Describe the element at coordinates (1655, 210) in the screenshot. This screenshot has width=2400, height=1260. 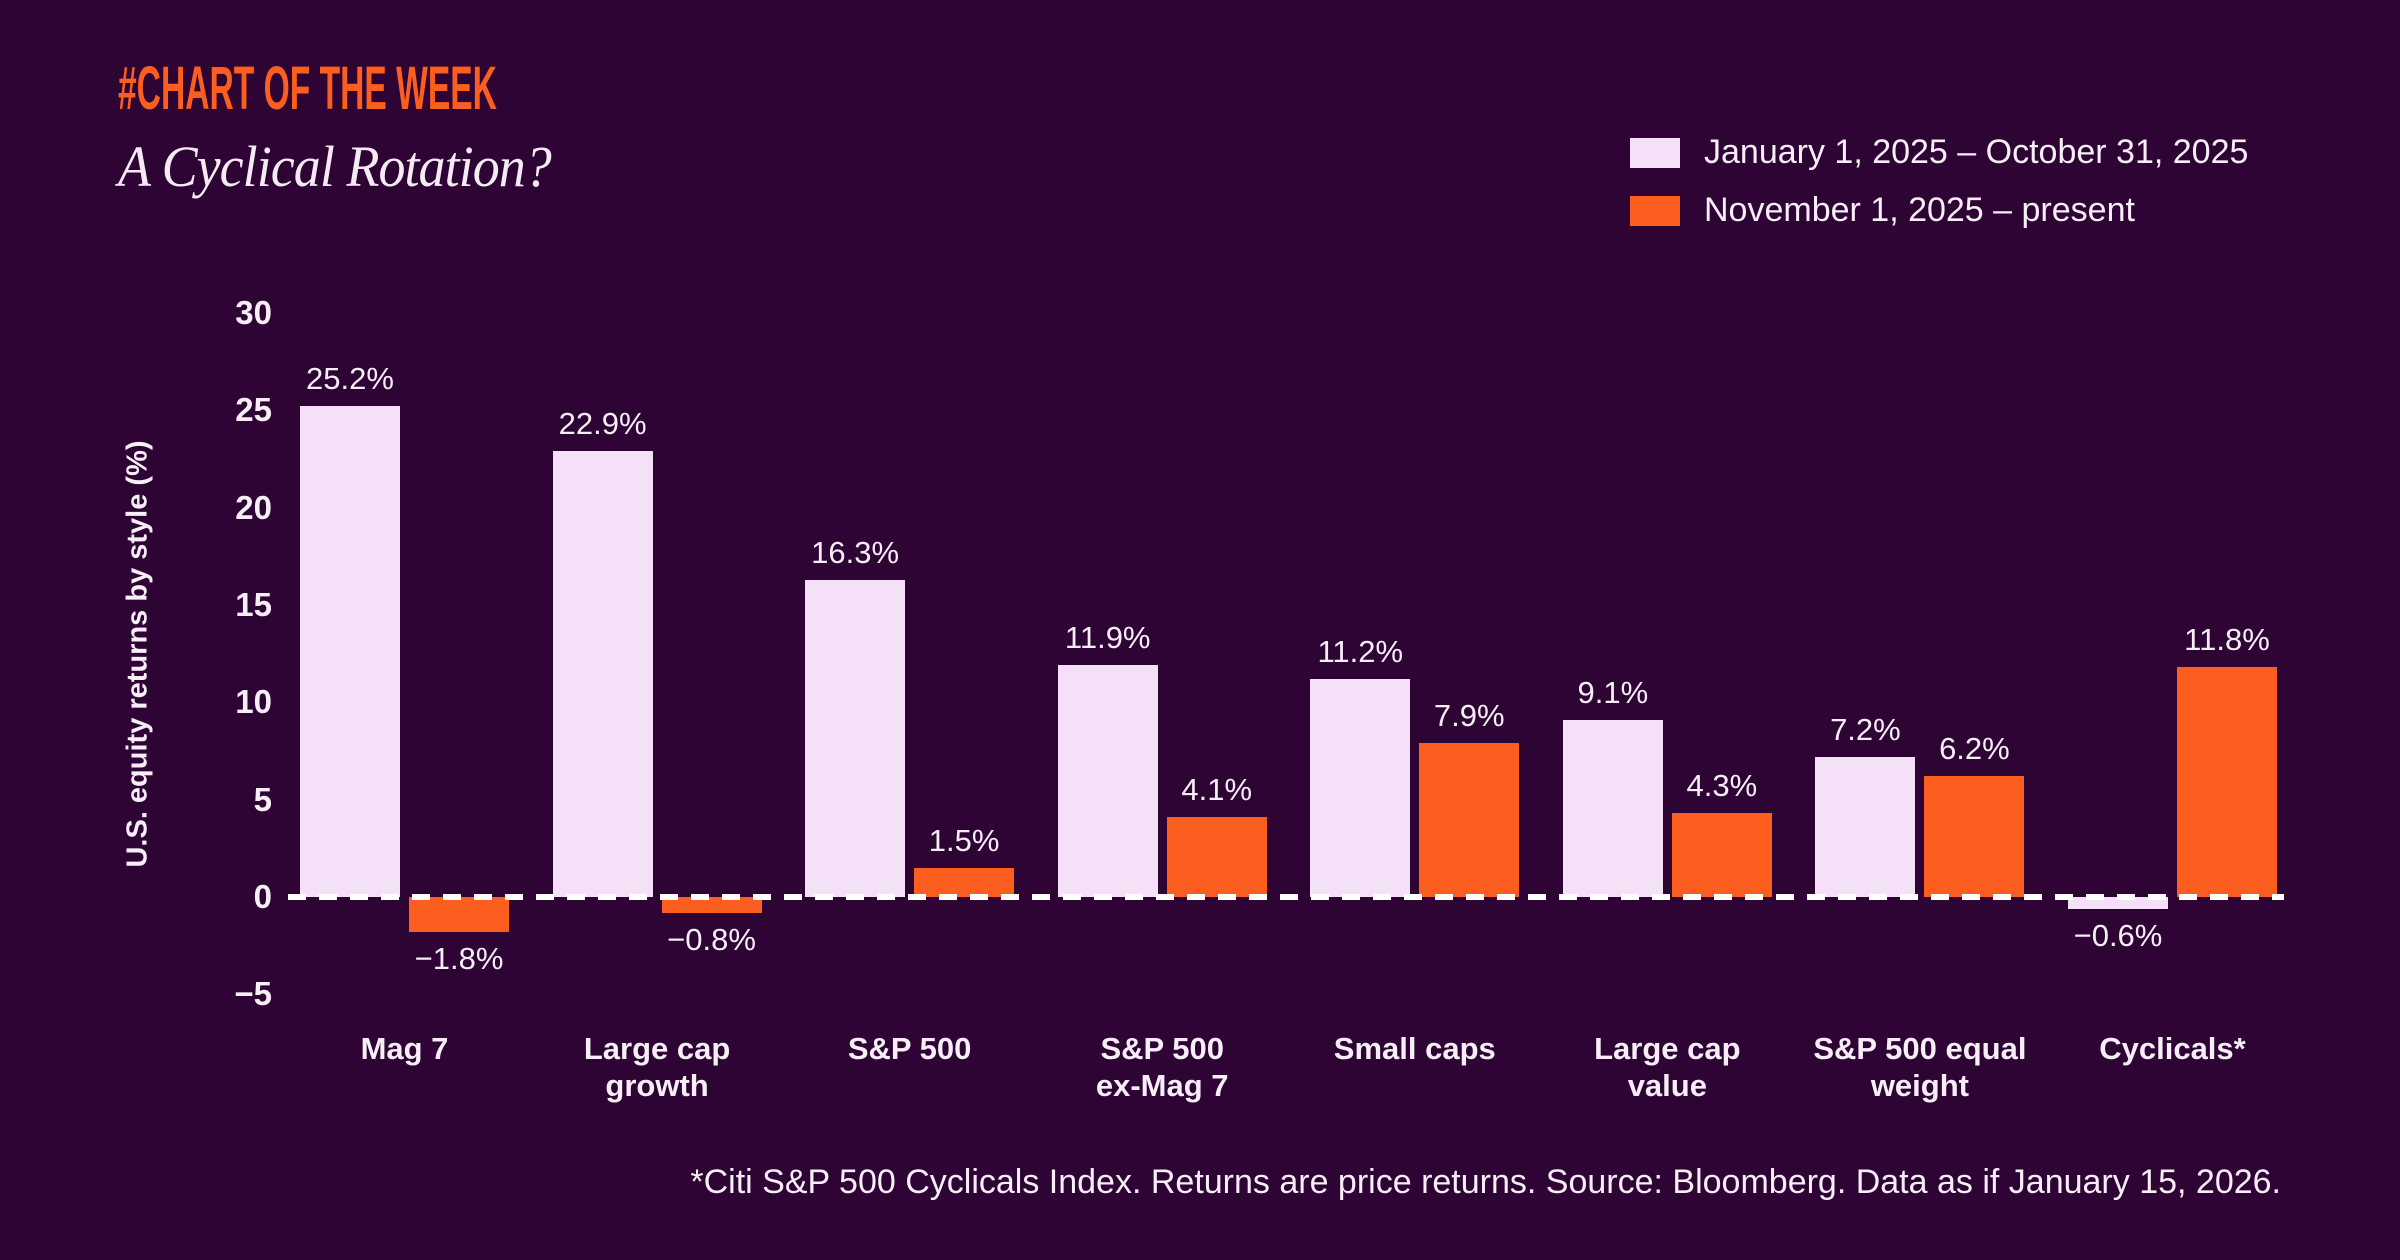
I see `legend-swatch-orange` at that location.